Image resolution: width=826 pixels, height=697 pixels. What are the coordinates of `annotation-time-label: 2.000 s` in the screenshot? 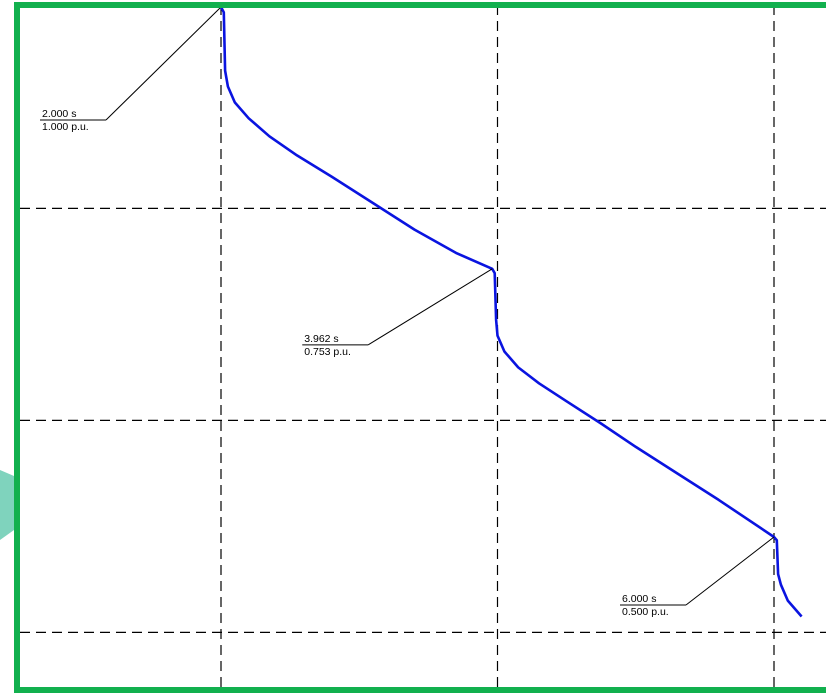 It's located at (59, 114).